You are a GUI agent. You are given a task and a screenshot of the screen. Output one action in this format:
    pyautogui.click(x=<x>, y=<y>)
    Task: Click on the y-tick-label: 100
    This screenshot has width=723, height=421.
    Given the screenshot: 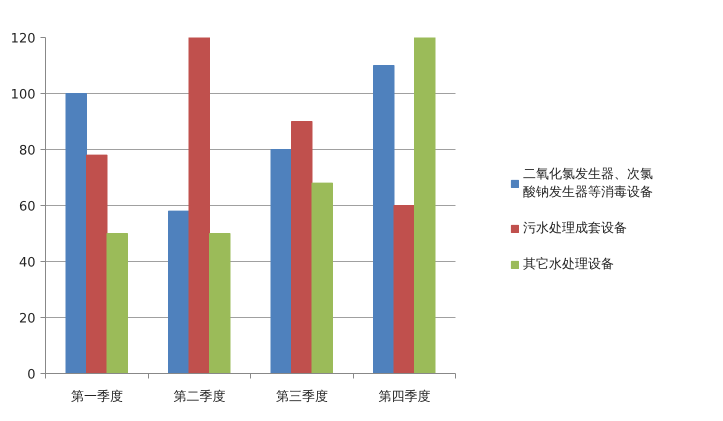 What is the action you would take?
    pyautogui.click(x=23, y=95)
    